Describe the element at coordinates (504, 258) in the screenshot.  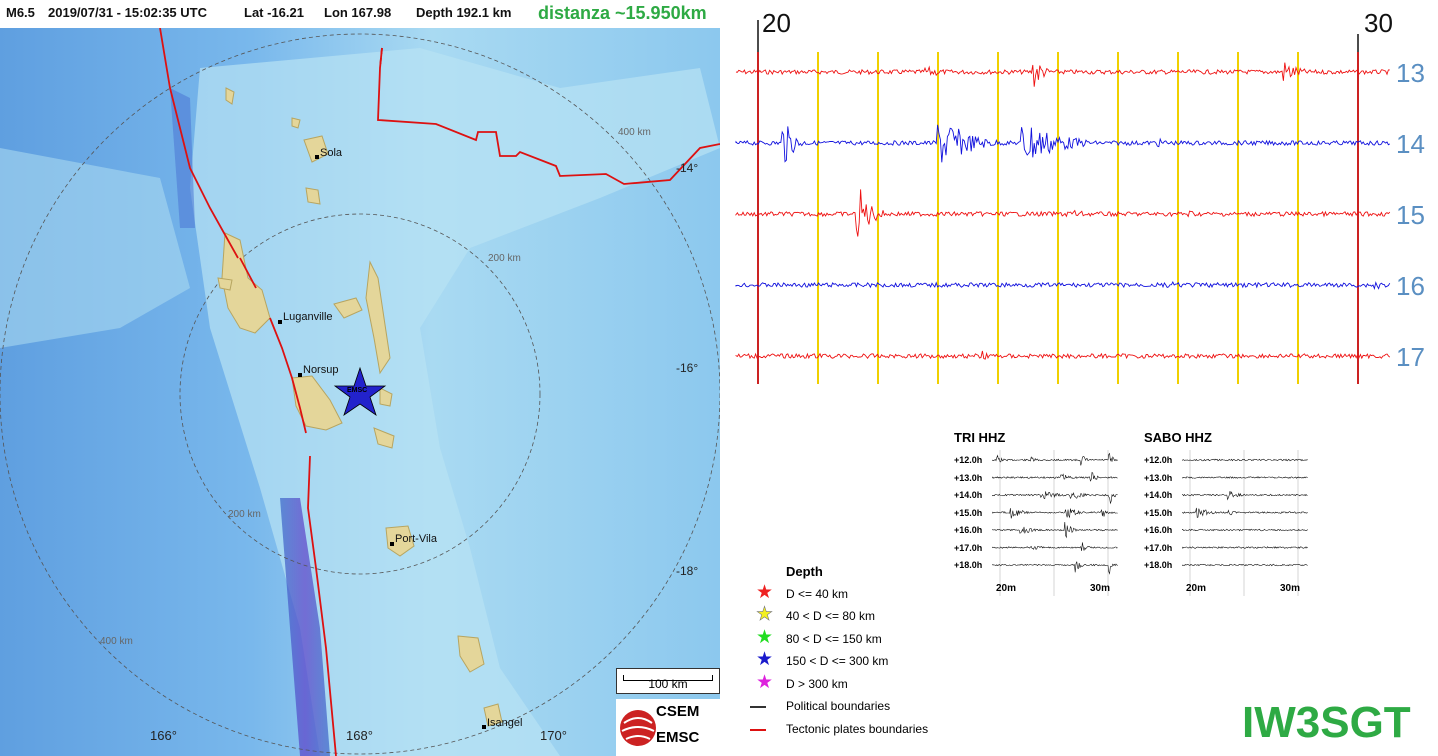
I see `ring-label-200km-ne: 200 km` at that location.